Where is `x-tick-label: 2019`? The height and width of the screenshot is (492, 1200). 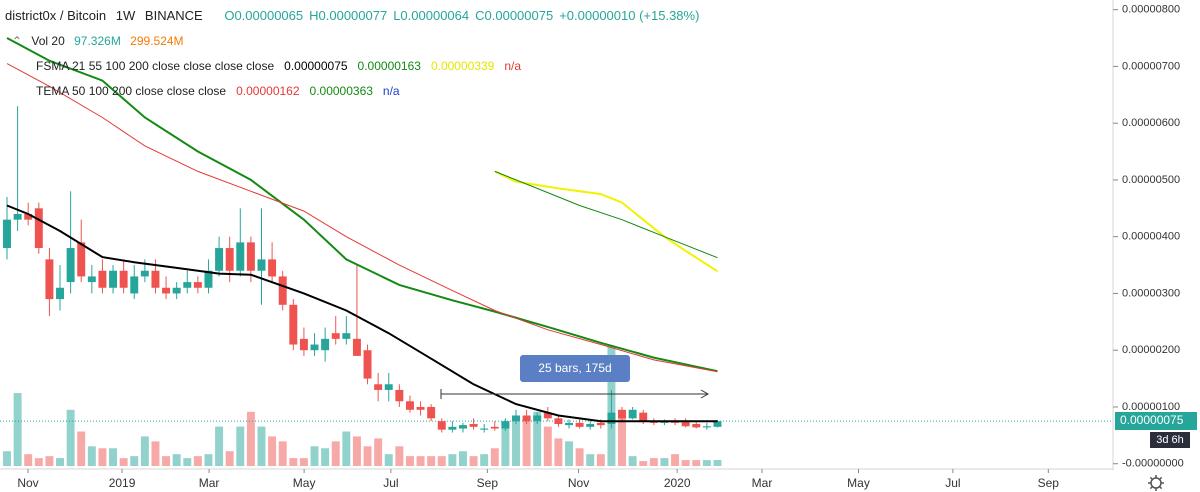 x-tick-label: 2019 is located at coordinates (122, 483).